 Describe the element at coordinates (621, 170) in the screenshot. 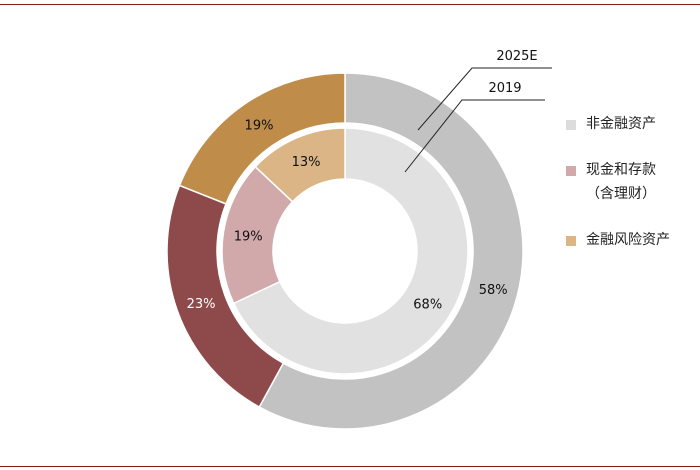

I see `legend-label-cash-deposits: 现金和存款` at that location.